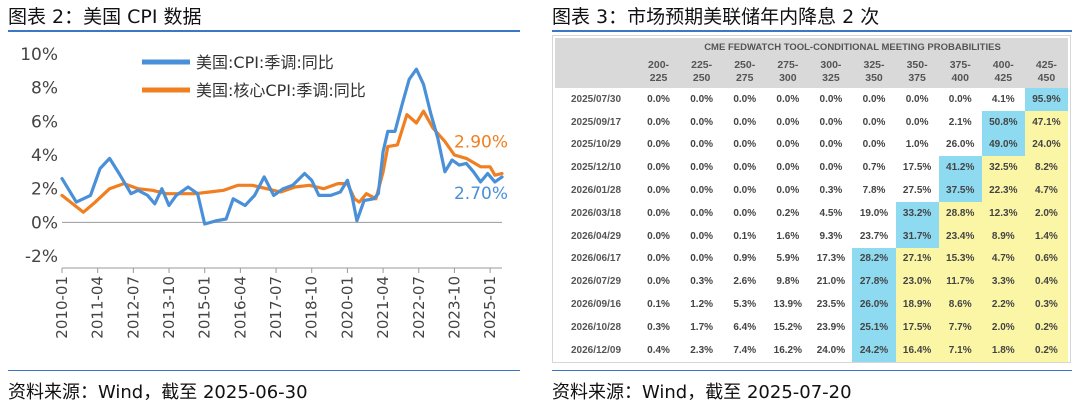  What do you see at coordinates (39, 55) in the screenshot?
I see `y-tick-label: 10%` at bounding box center [39, 55].